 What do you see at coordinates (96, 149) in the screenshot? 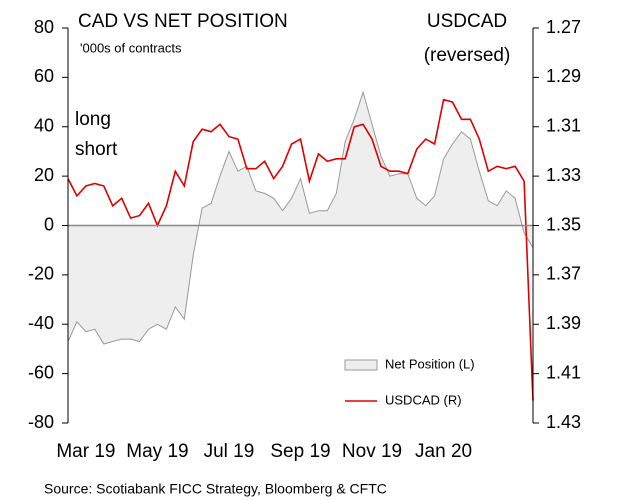
I see `annotation: short` at bounding box center [96, 149].